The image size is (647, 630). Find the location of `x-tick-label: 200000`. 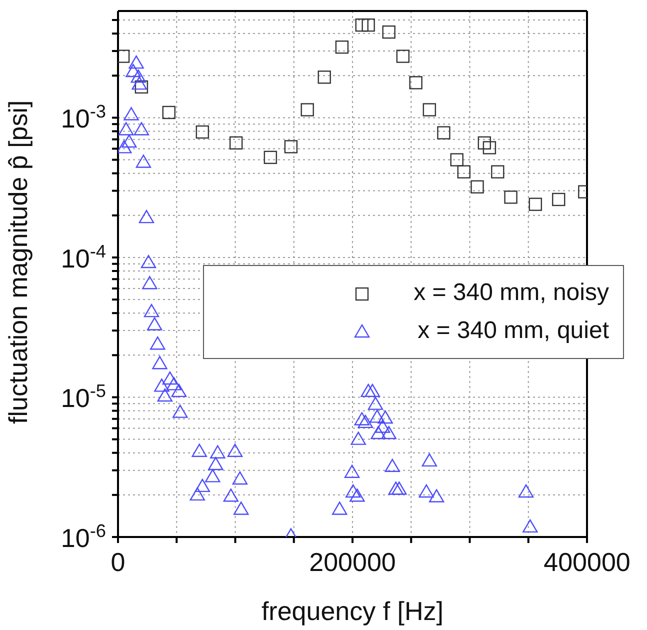

x-tick-label: 200000 is located at coordinates (352, 562).